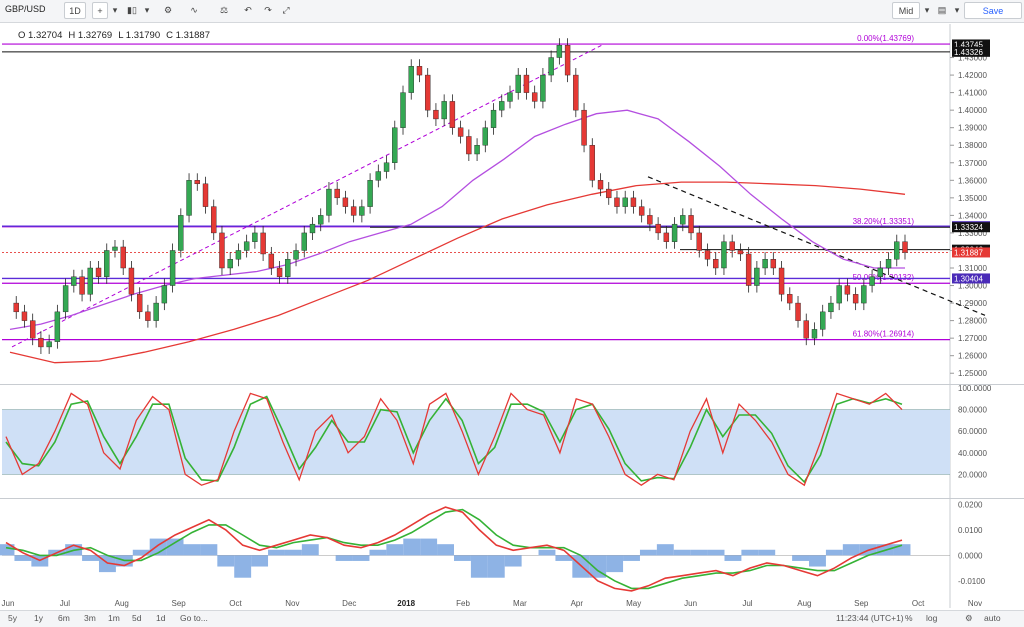 The height and width of the screenshot is (627, 1024). Describe the element at coordinates (932, 618) in the screenshot. I see `log-toggle: log` at that location.